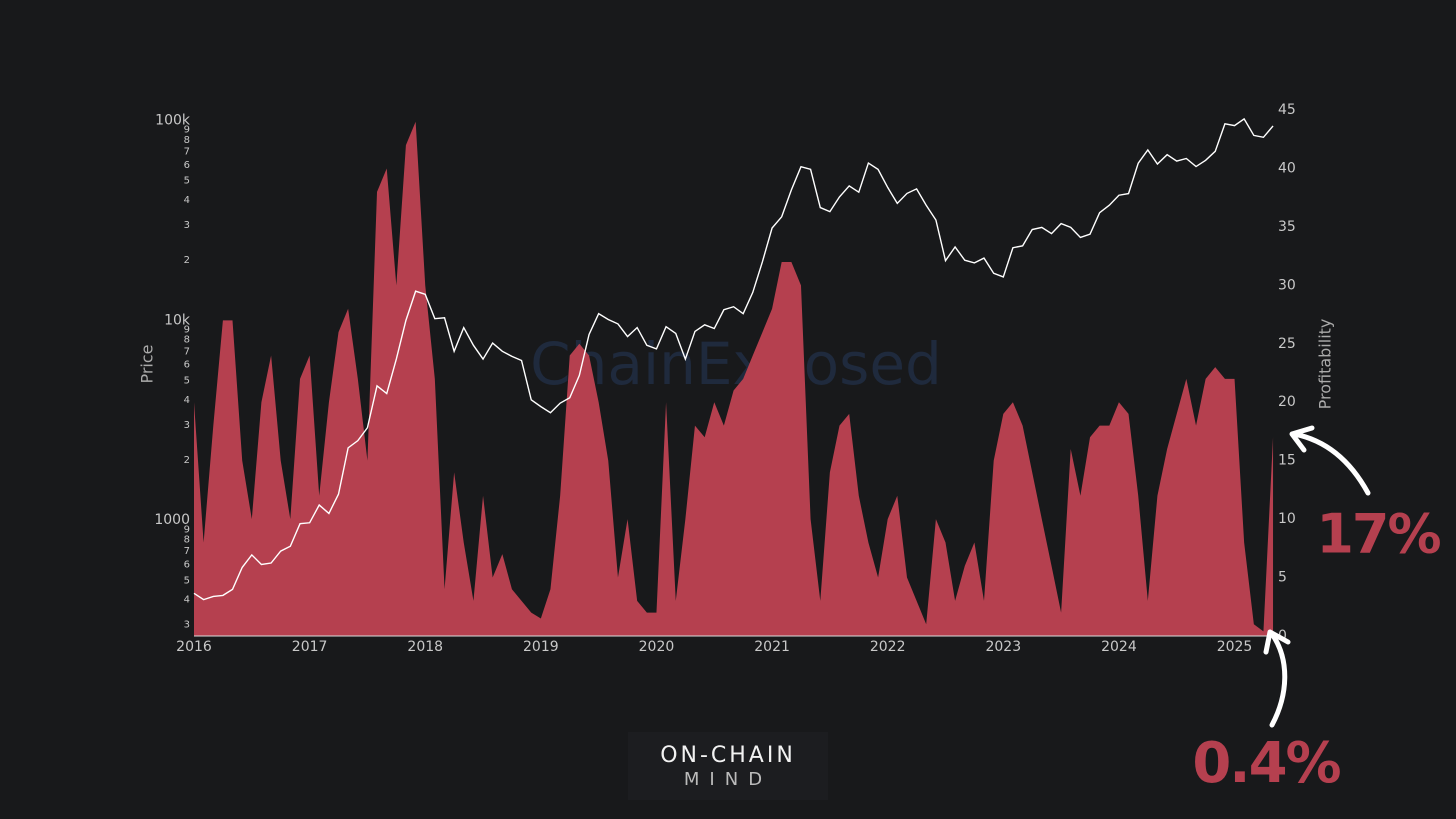  What do you see at coordinates (1287, 110) in the screenshot?
I see `y2-tick-label: 45` at bounding box center [1287, 110].